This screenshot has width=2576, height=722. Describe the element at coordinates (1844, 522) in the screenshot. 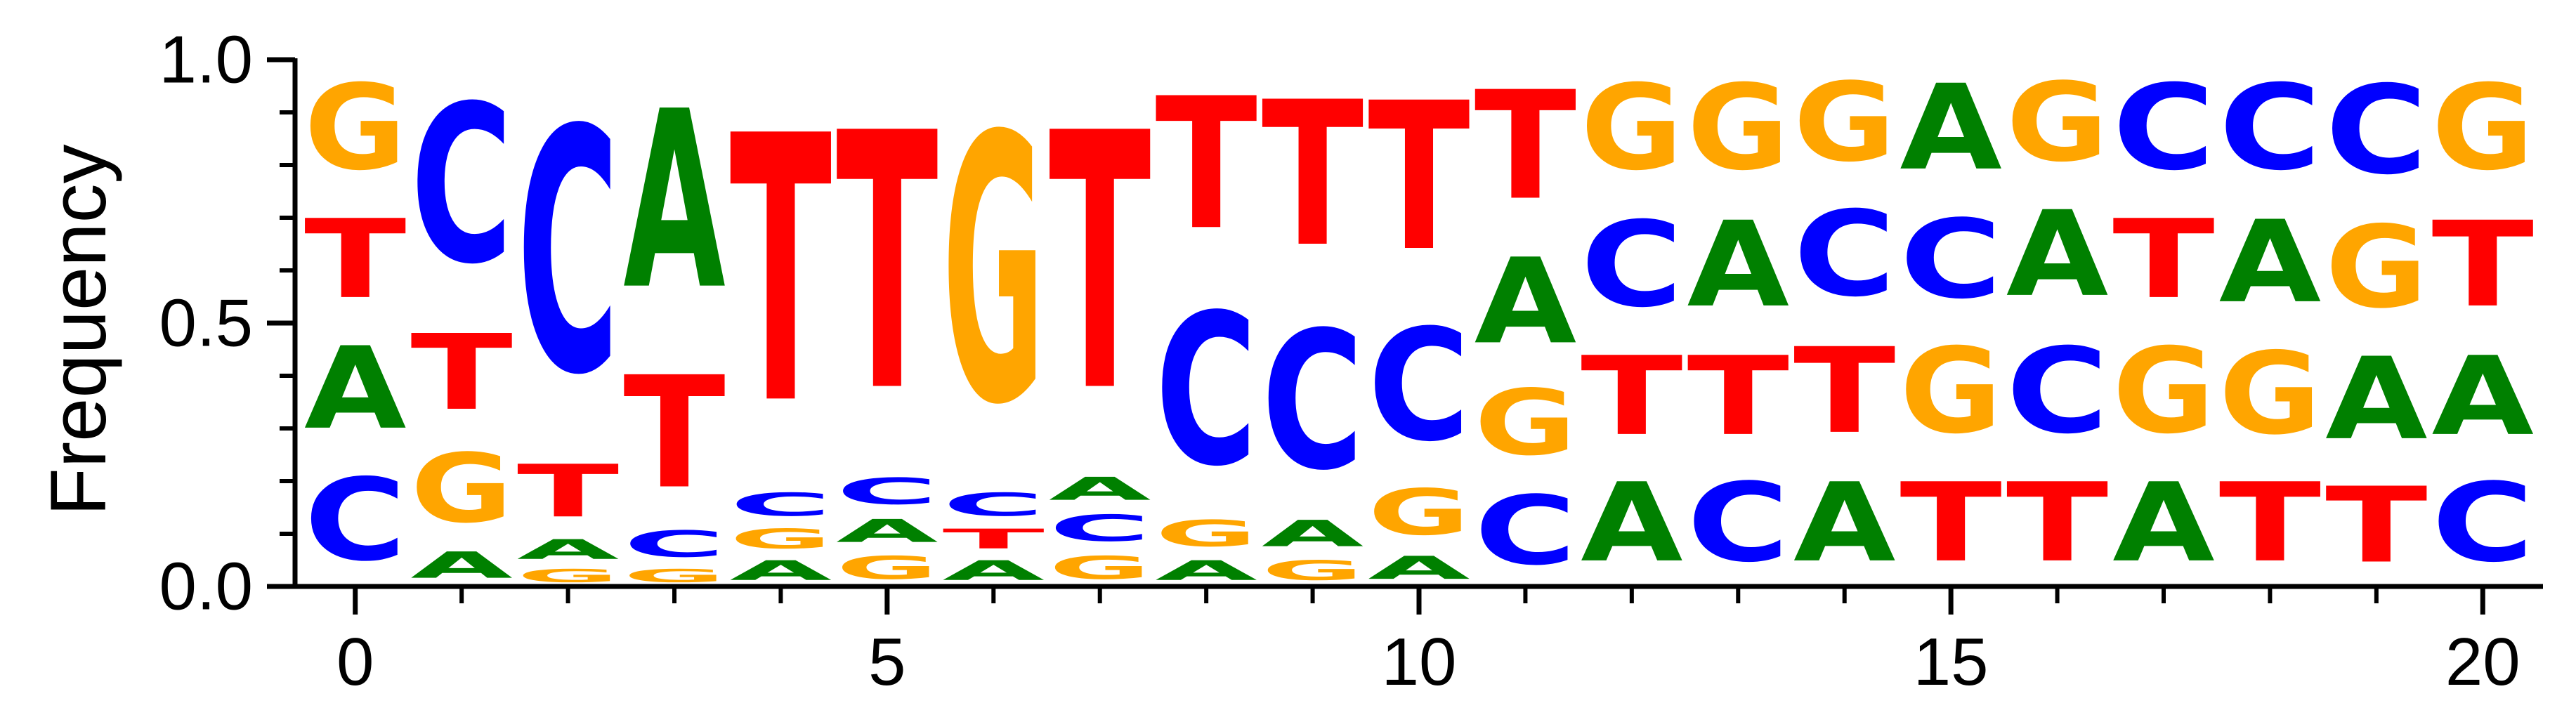

I see `logo-letter-a-pos-14: A` at that location.